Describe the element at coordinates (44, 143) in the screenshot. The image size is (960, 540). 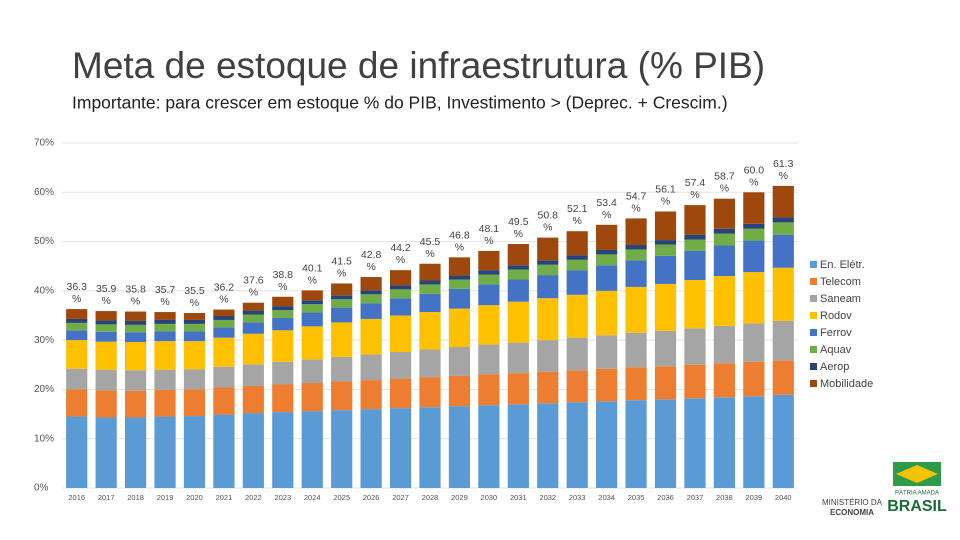
I see `y-tick-label: 70%` at that location.